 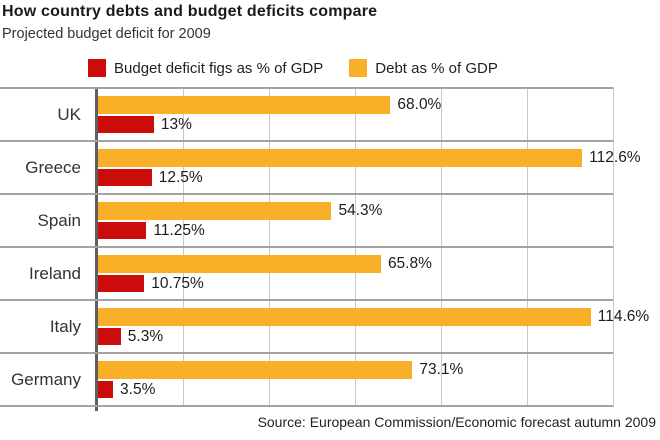 I want to click on debt-value-label: 68.0%, so click(x=419, y=104).